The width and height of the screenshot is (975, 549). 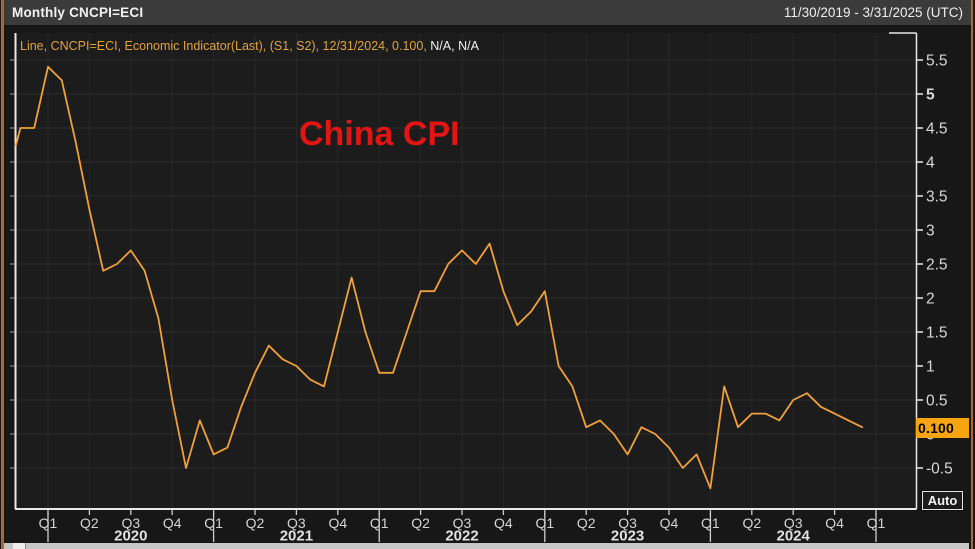 What do you see at coordinates (930, 299) in the screenshot?
I see `y-tick-label: 2` at bounding box center [930, 299].